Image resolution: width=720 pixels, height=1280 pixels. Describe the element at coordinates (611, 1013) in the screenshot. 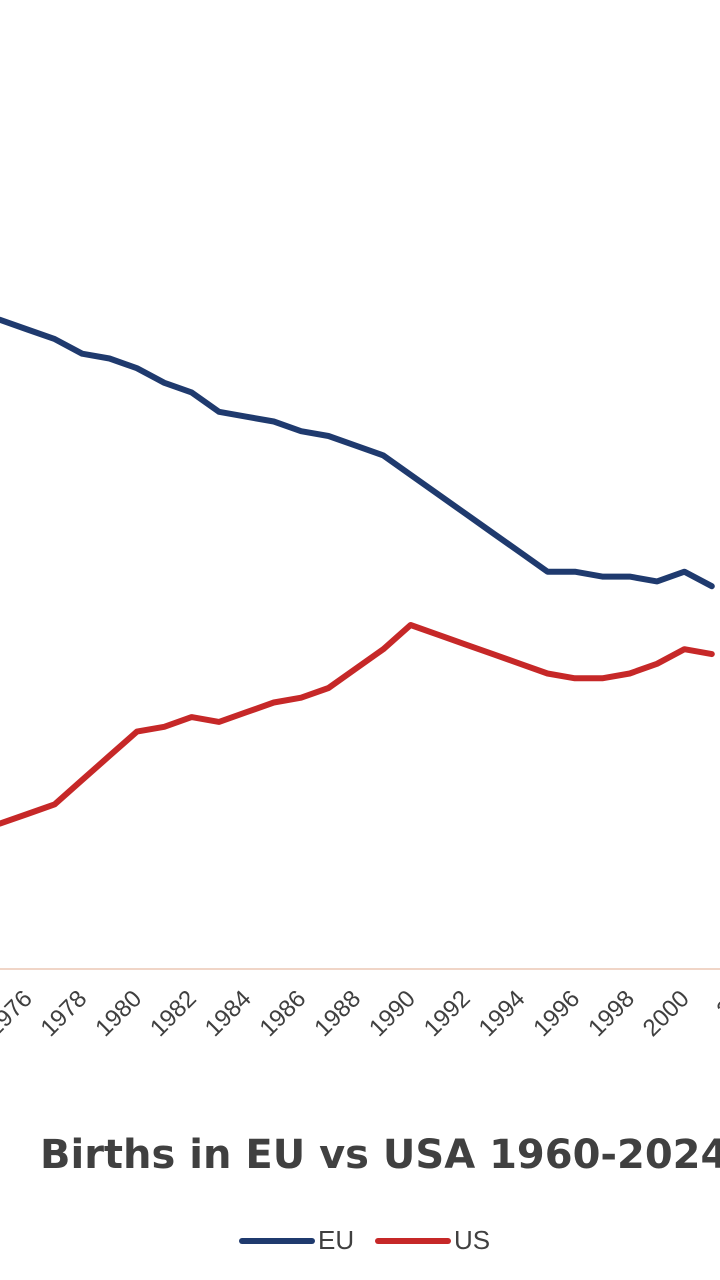

I see `x-tick-label: 1998` at that location.